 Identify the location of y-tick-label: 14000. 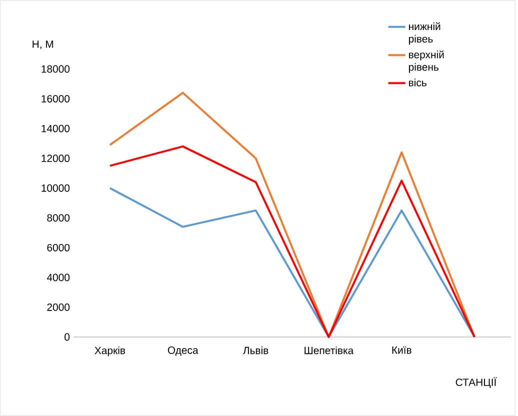
(56, 128).